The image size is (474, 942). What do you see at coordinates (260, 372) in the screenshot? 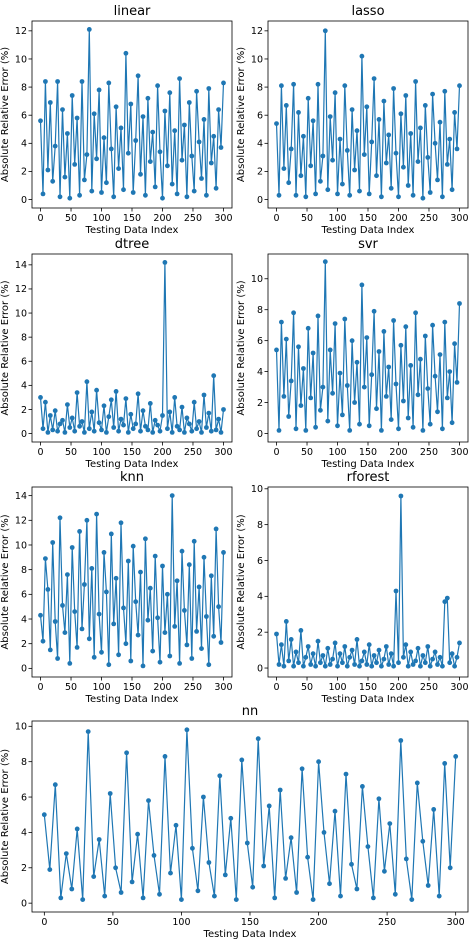
I see `y-tick-label: 4` at bounding box center [260, 372].